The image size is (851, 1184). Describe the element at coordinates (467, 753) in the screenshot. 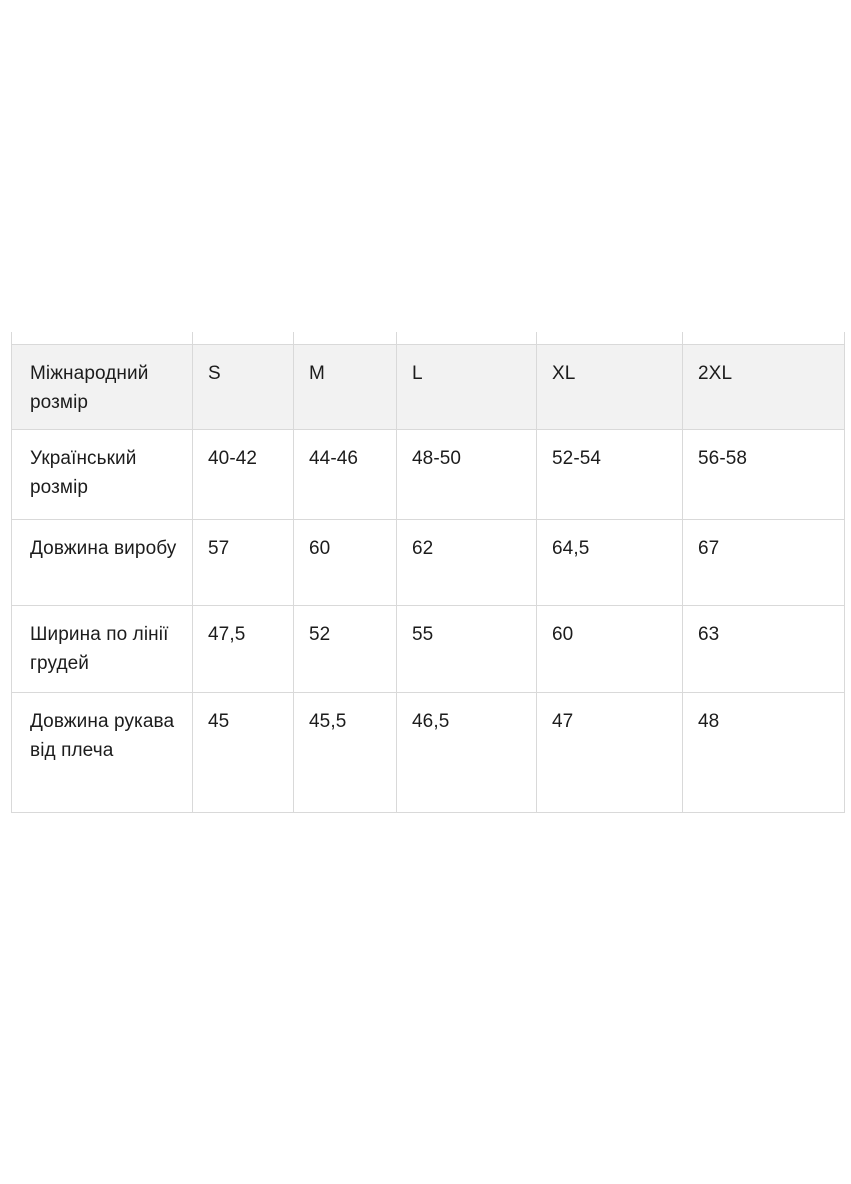

I see `table-value-cell: 46,5` at that location.